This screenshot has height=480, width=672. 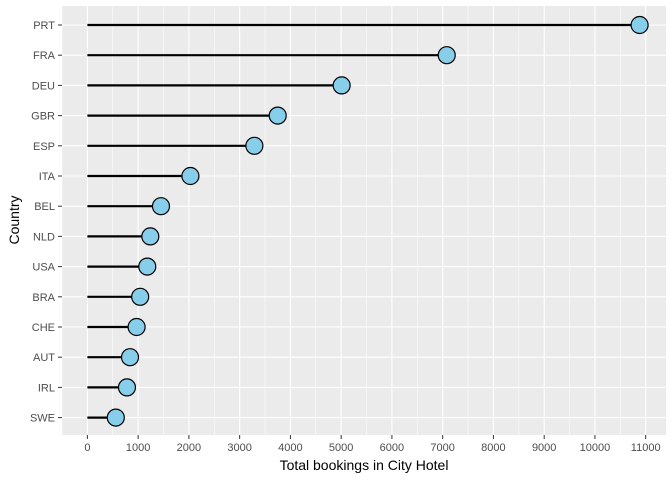 I want to click on y-tick-label-fra: FRA, so click(x=44, y=56).